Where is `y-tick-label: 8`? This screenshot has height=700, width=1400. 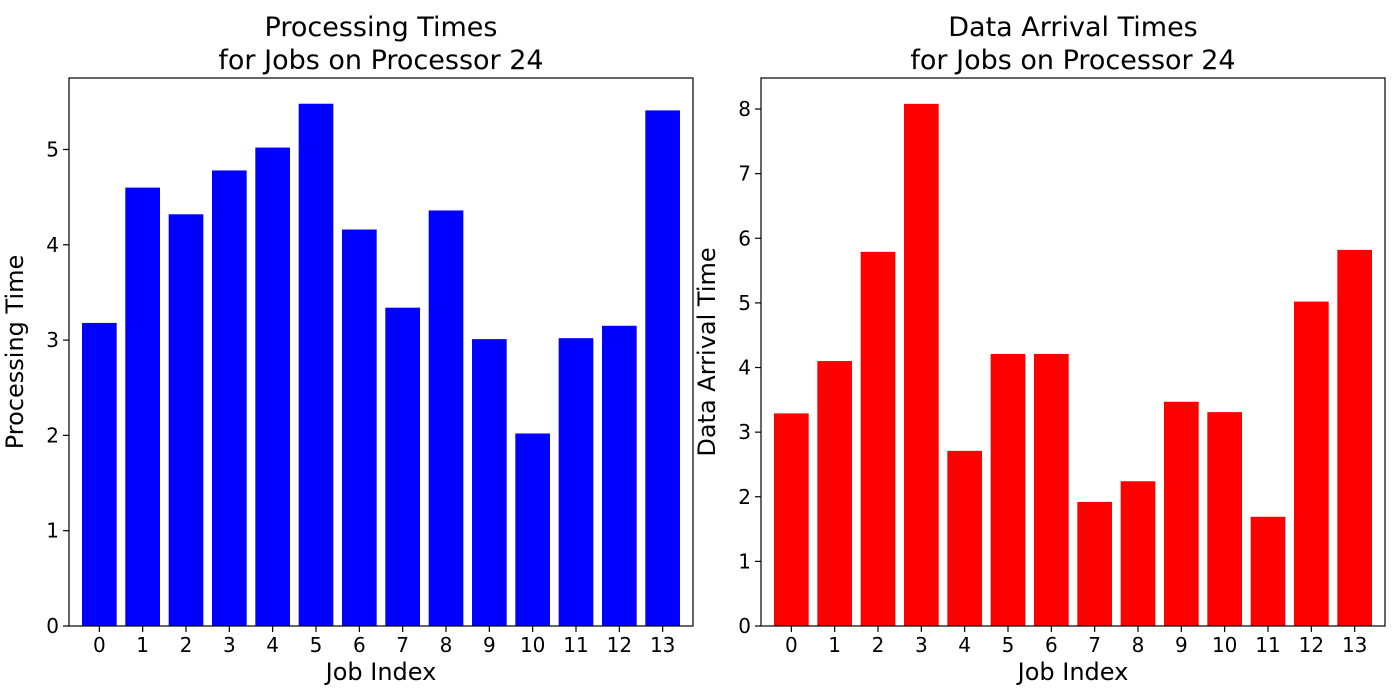
y-tick-label: 8 is located at coordinates (744, 109).